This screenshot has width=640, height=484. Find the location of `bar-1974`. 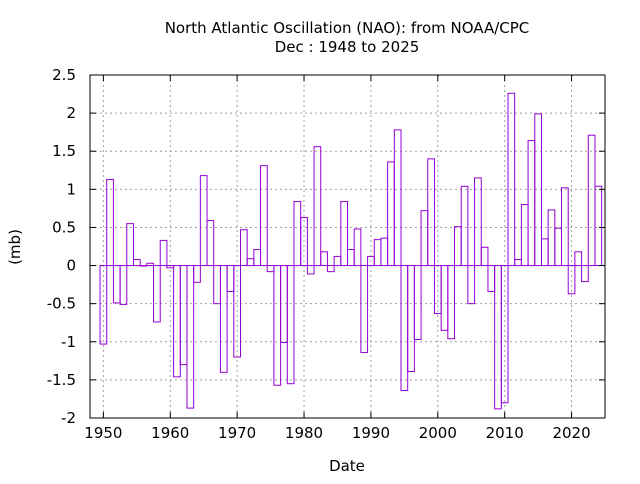

bar-1974 is located at coordinates (264, 216).